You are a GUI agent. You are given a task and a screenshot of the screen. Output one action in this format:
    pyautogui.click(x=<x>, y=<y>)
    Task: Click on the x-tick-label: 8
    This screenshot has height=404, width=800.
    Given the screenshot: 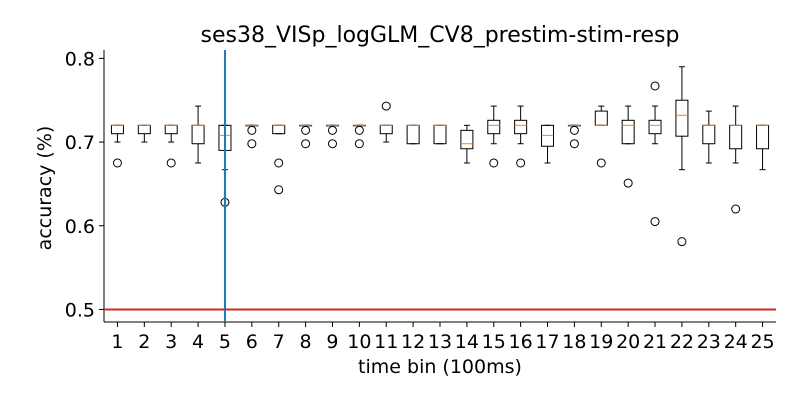 What is the action you would take?
    pyautogui.click(x=306, y=342)
    